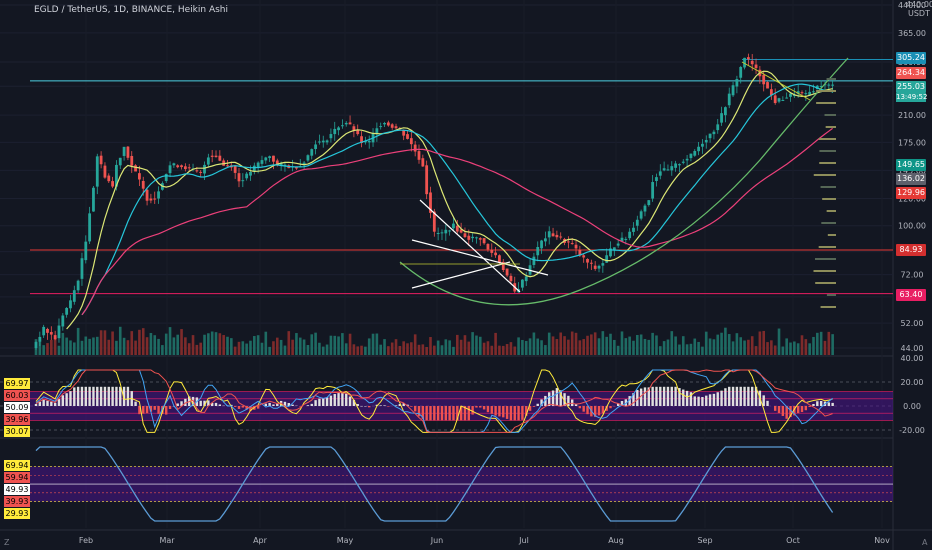 This screenshot has width=932, height=550. Describe the element at coordinates (776, 81) in the screenshot. I see `trendline` at that location.